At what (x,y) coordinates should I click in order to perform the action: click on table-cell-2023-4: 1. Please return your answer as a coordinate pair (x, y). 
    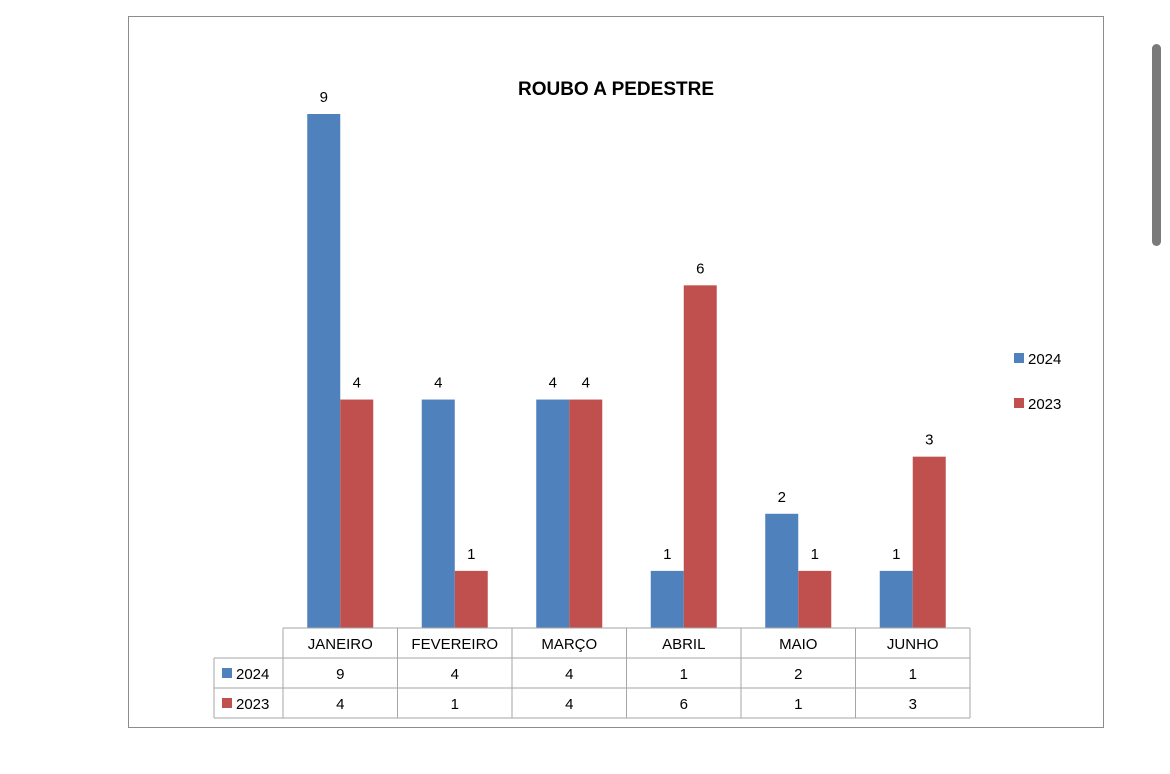
    Looking at the image, I should click on (798, 704).